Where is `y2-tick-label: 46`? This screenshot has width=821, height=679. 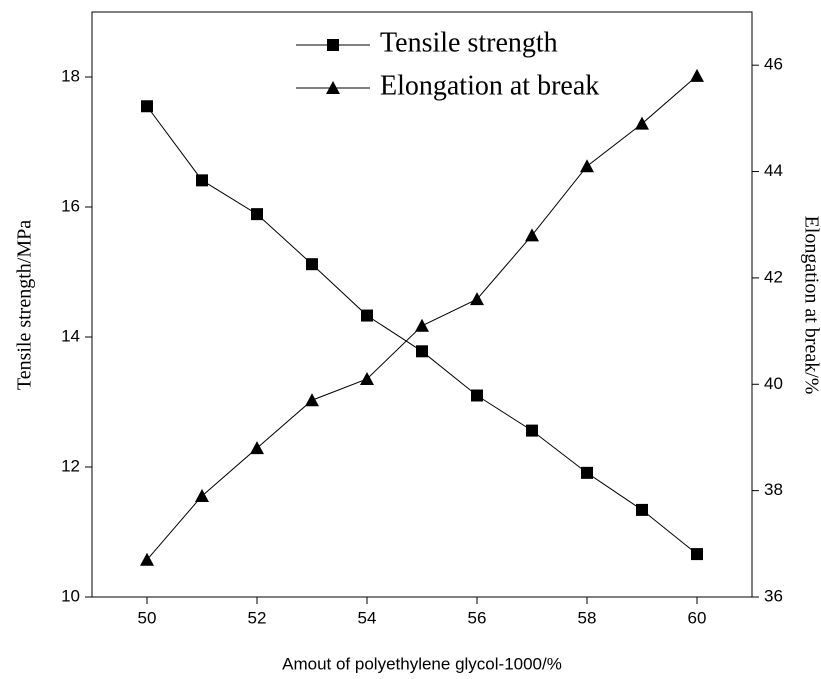
y2-tick-label: 46 is located at coordinates (773, 64).